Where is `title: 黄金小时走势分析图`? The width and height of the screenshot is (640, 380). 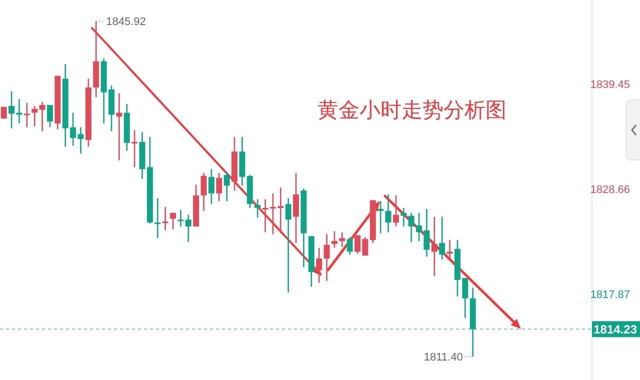
title: 黄金小时走势分析图 is located at coordinates (412, 110).